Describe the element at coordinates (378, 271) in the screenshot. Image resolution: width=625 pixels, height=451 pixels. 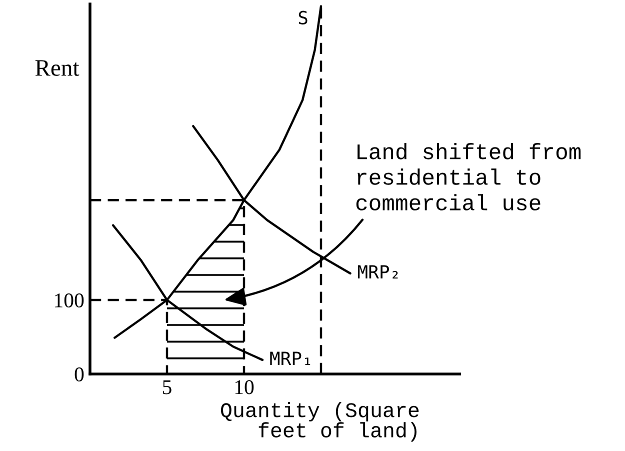
I see `series-label: MRP₂` at that location.